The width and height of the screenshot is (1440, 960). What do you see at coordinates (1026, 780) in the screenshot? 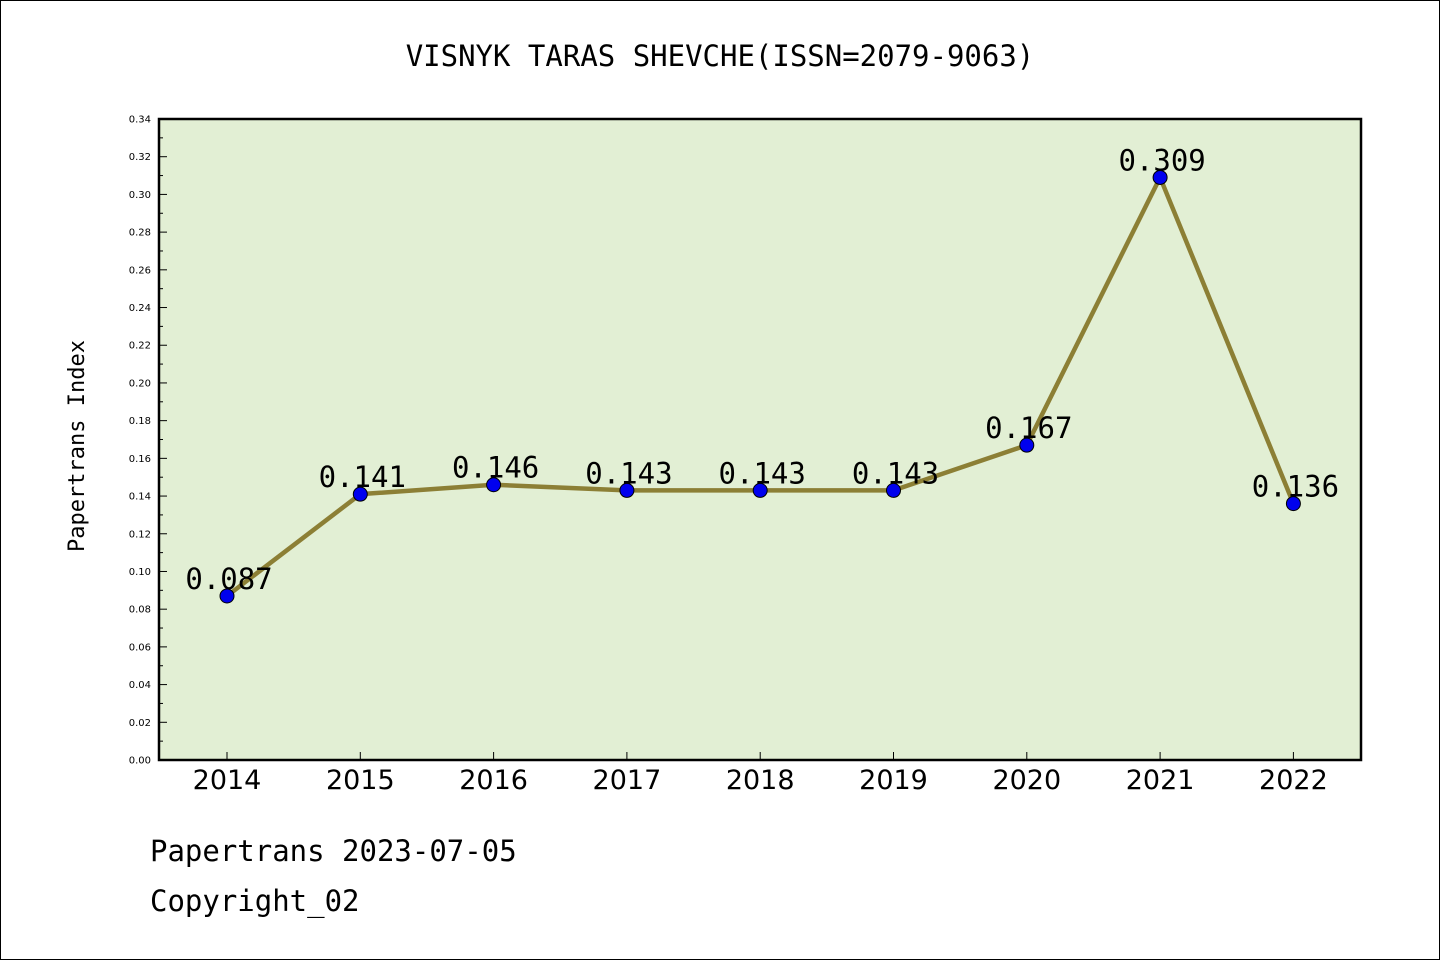
I see `x-tick-label: 2020` at bounding box center [1026, 780].